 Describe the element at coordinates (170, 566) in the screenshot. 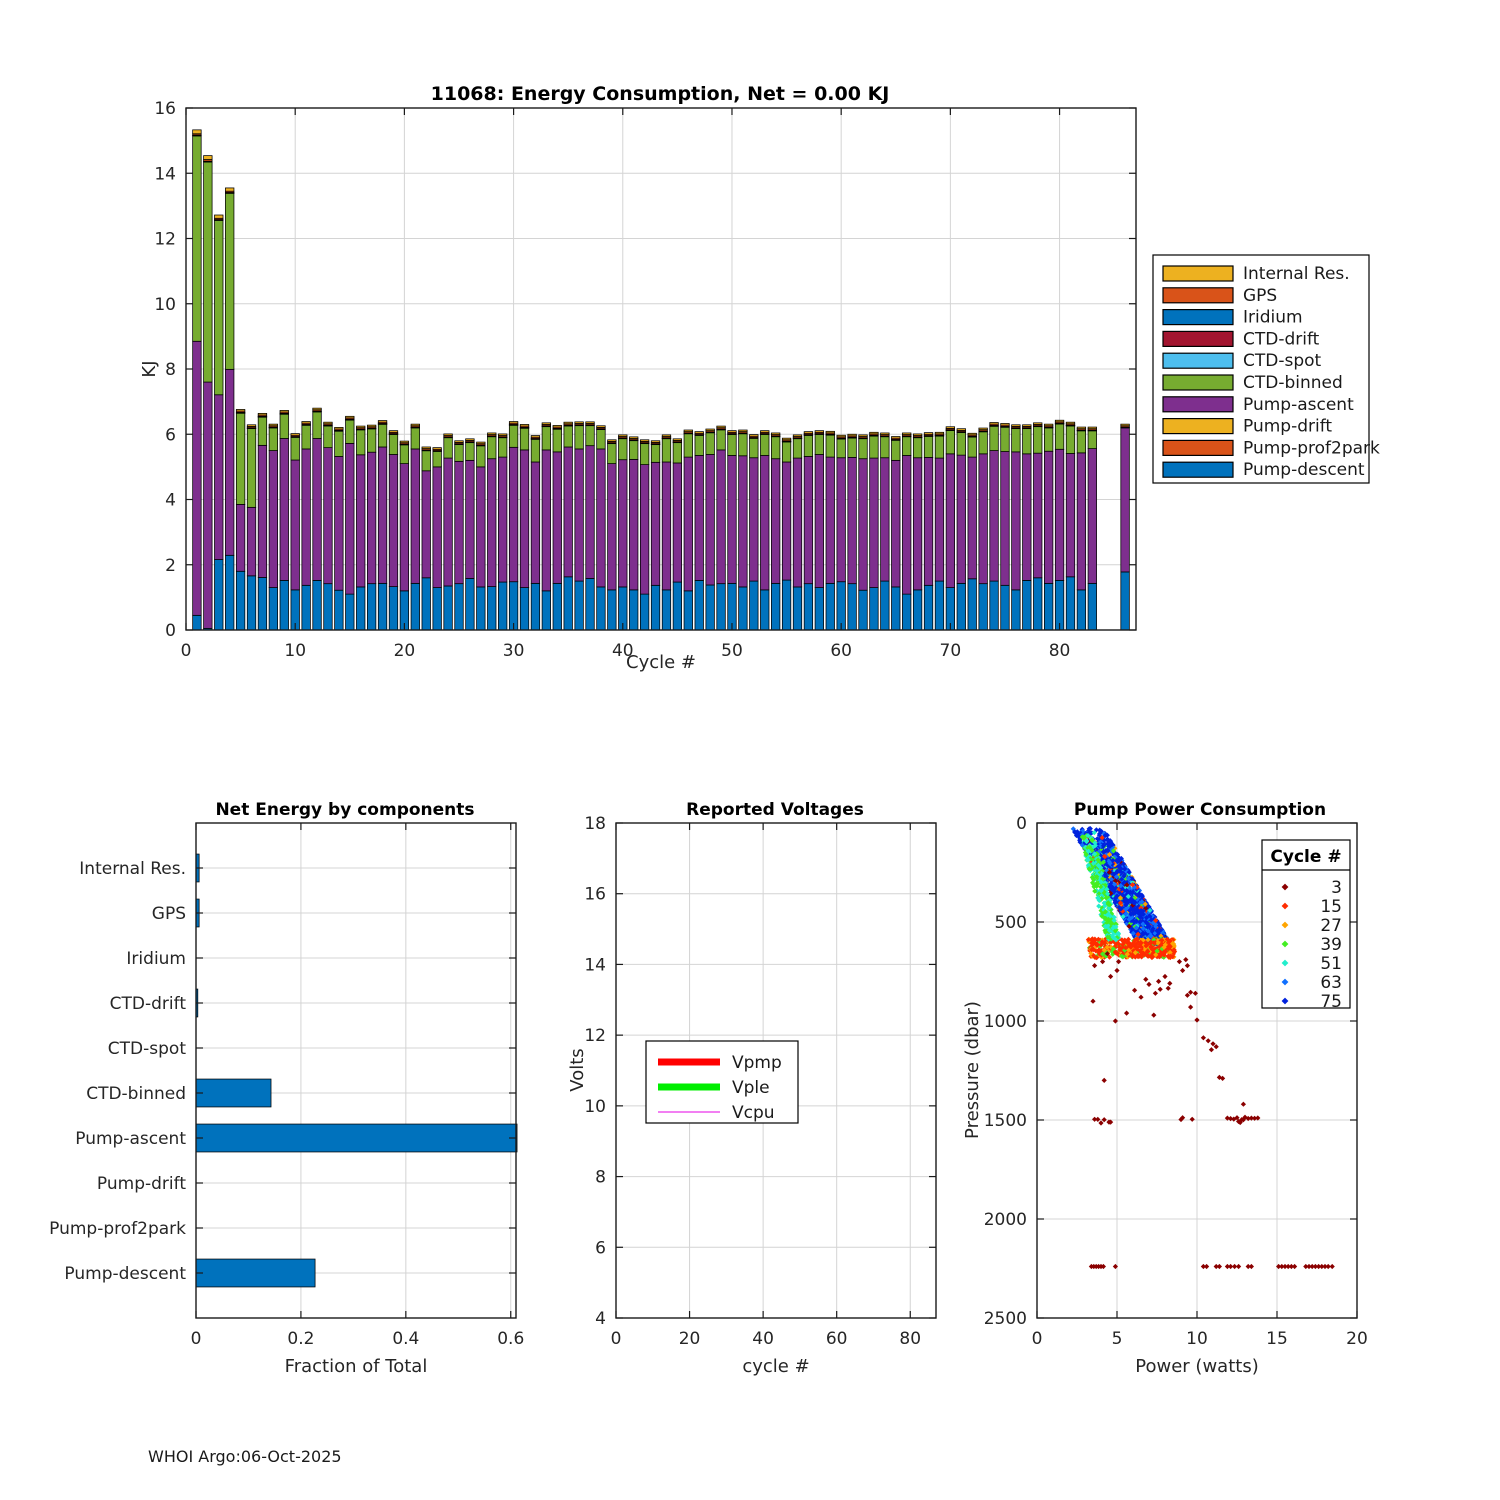

I see `y-tick-label: 2` at that location.